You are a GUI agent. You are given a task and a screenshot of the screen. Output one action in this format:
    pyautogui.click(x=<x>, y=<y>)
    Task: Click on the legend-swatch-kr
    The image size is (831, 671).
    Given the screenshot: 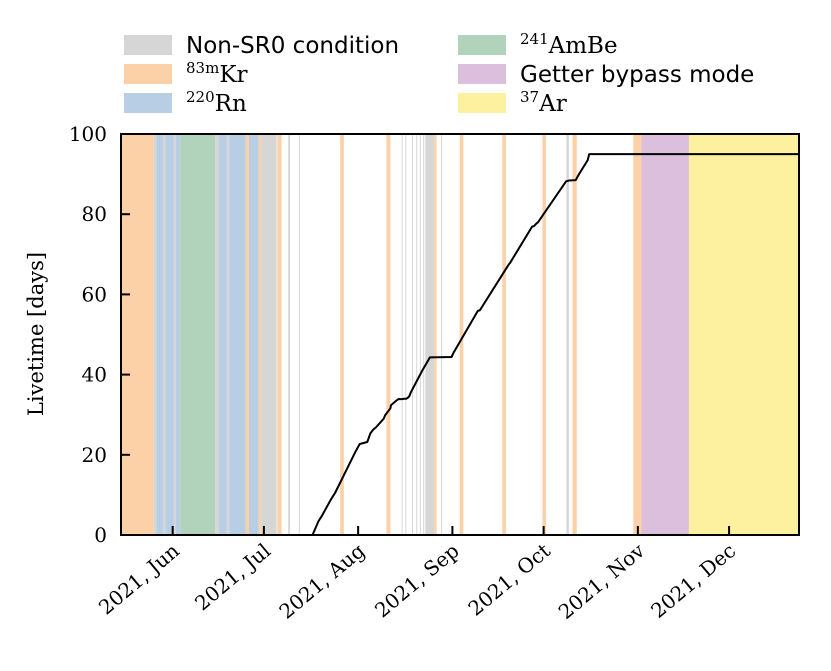 What is the action you would take?
    pyautogui.click(x=148, y=74)
    